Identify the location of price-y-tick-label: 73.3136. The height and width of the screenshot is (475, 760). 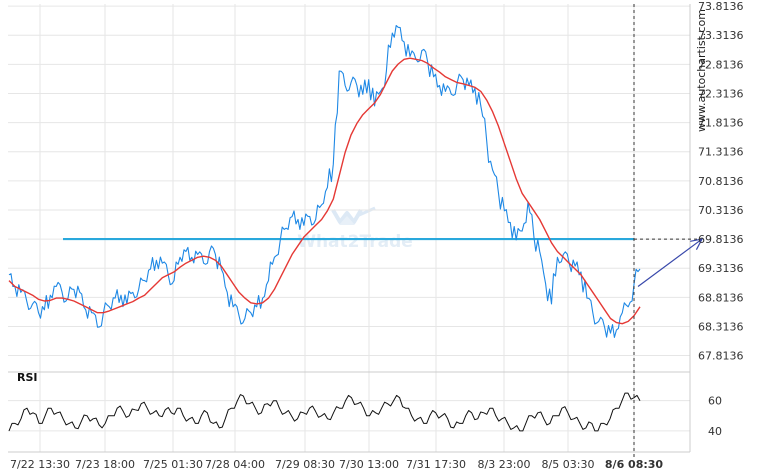
(721, 35).